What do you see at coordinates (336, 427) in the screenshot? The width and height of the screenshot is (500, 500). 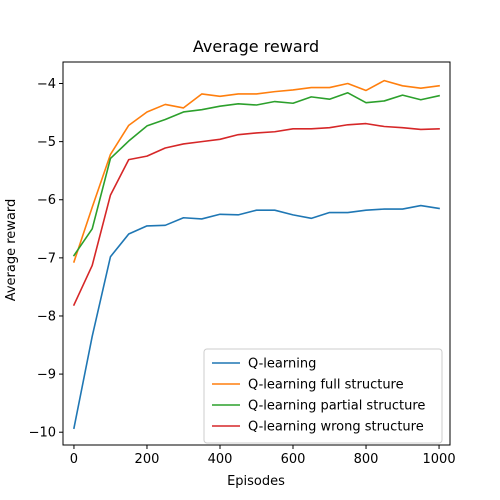 I see `legend-label: Q-learning wrong structure` at bounding box center [336, 427].